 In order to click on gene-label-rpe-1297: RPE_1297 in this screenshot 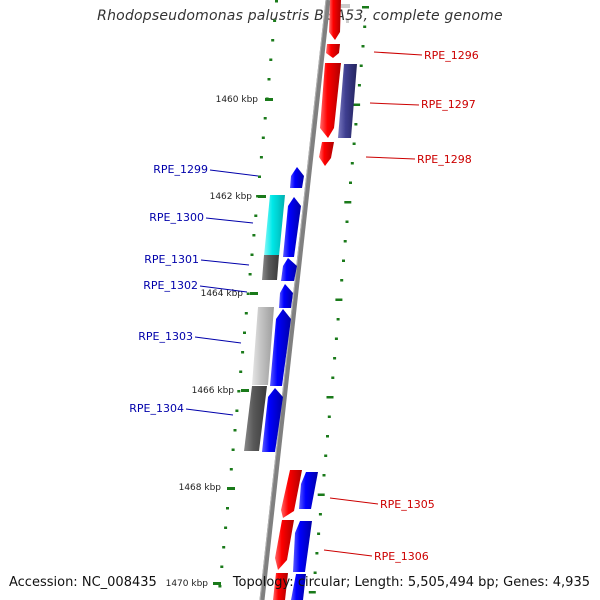, I will do `click(448, 104)`.